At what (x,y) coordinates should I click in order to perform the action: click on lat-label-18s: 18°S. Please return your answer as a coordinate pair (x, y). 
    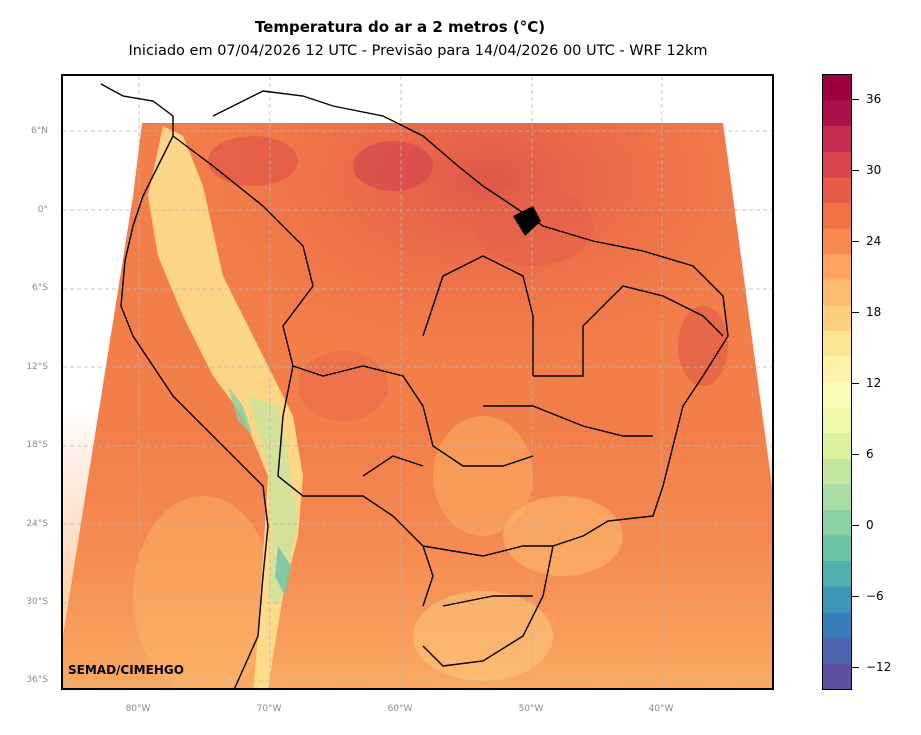
    Looking at the image, I should click on (37, 445).